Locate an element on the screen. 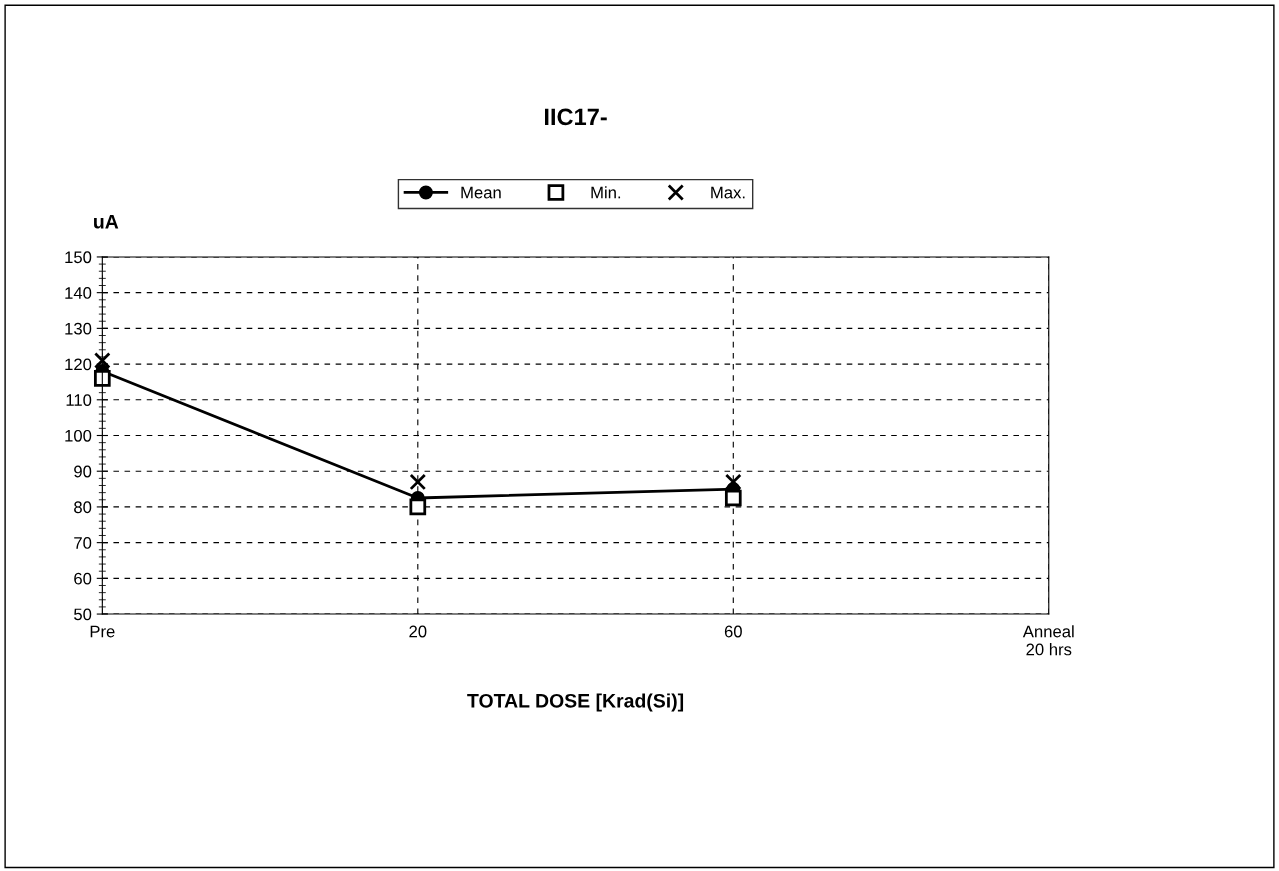  x-axis-title: TOTAL DOSE [Krad(Si)] is located at coordinates (575, 702).